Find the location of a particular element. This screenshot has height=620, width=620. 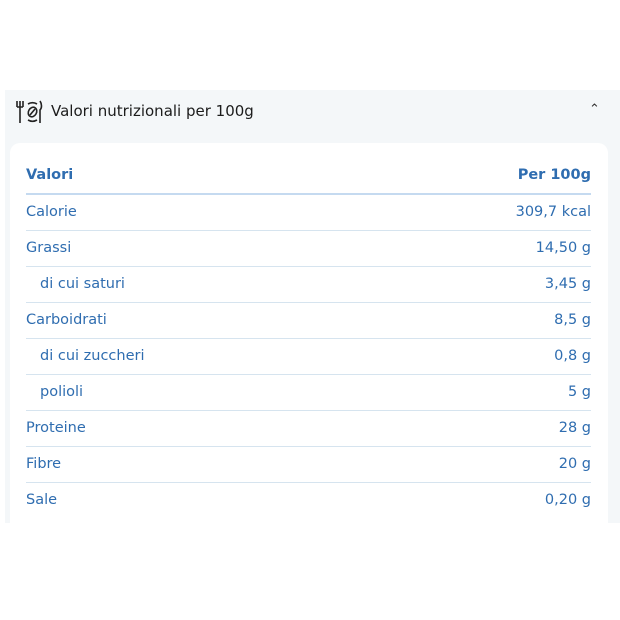

table-row: Proteine 28 g is located at coordinates (308, 428).